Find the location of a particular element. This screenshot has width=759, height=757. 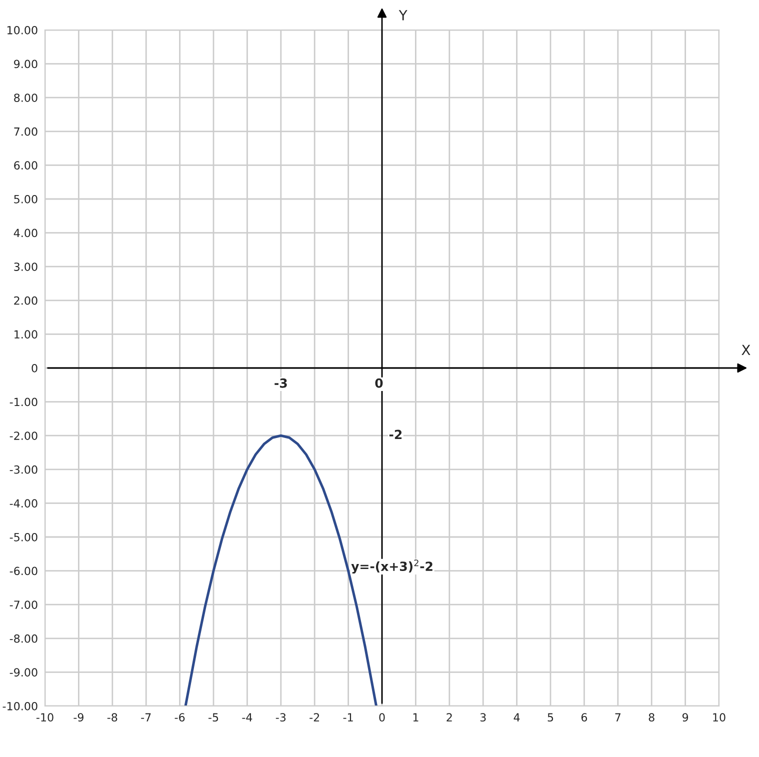

x-tick-label: -7 is located at coordinates (146, 717).